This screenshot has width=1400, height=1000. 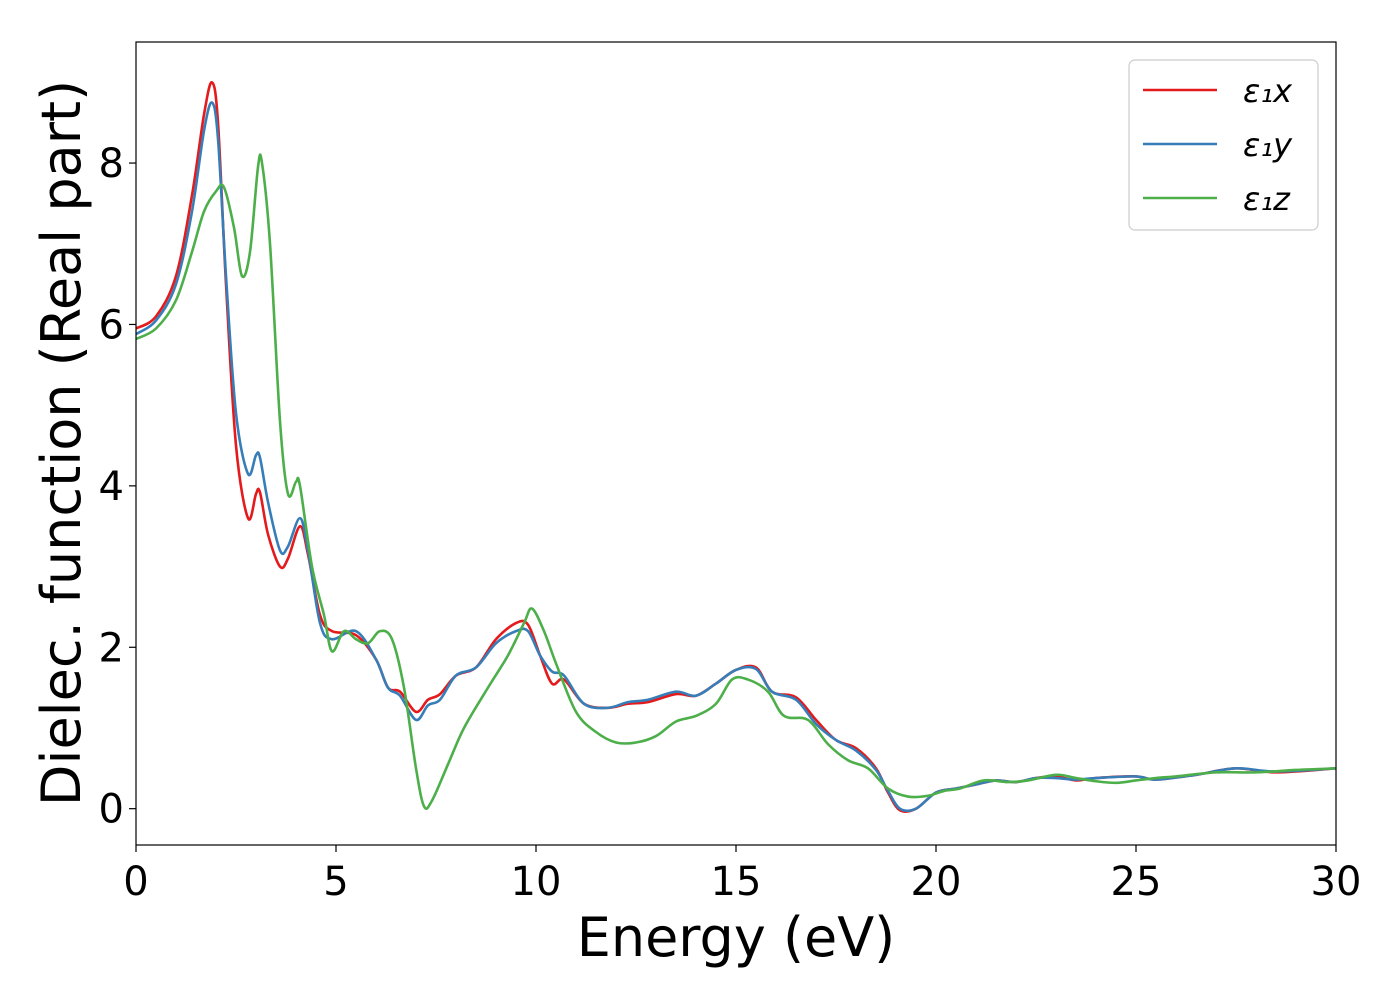 I want to click on x-axis-label: Energy (eV), so click(x=736, y=937).